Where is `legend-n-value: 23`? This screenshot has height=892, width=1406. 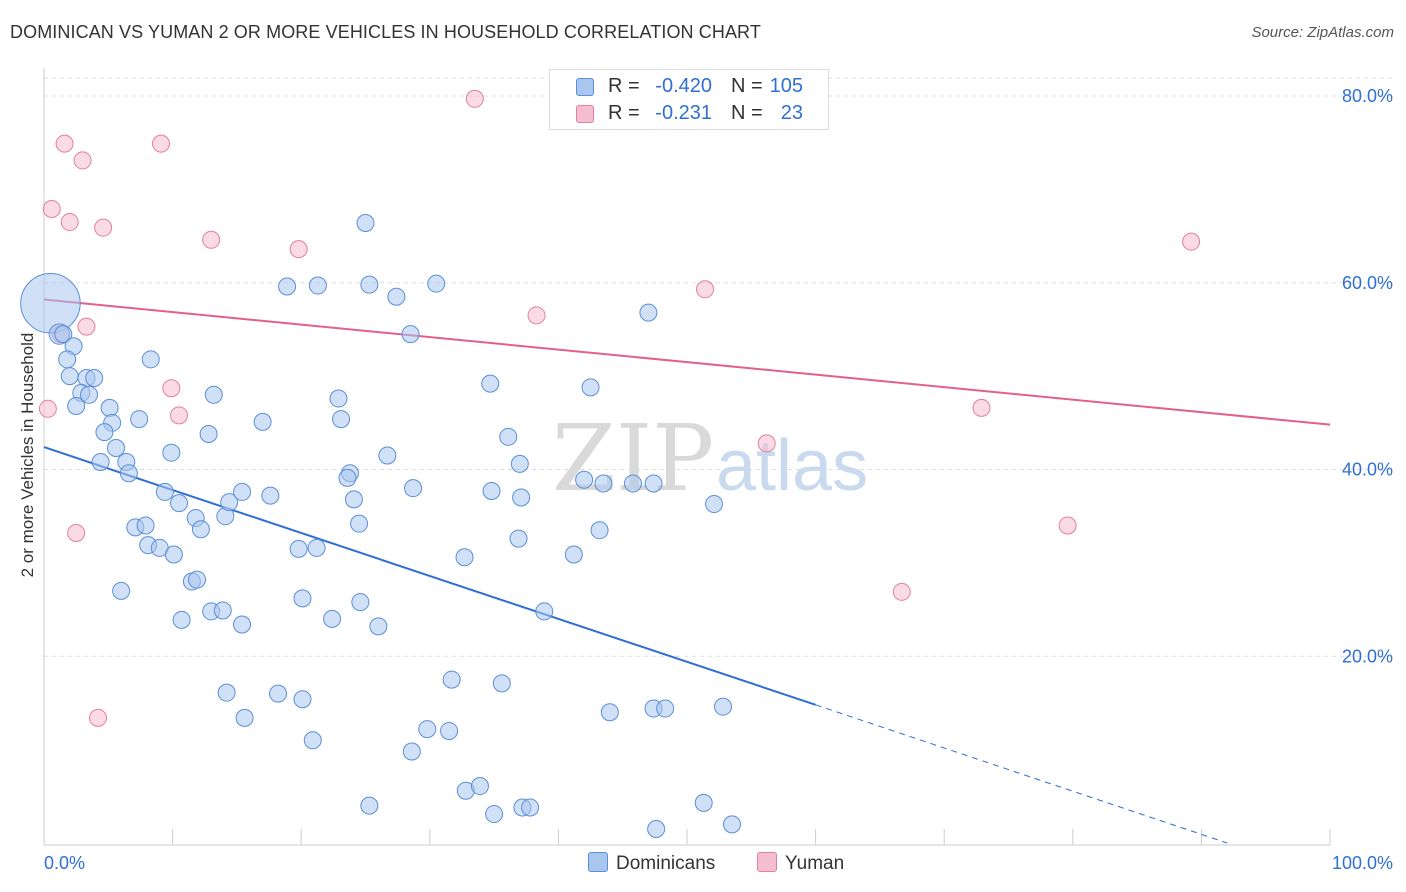 legend-n-value: 23 is located at coordinates (791, 113).